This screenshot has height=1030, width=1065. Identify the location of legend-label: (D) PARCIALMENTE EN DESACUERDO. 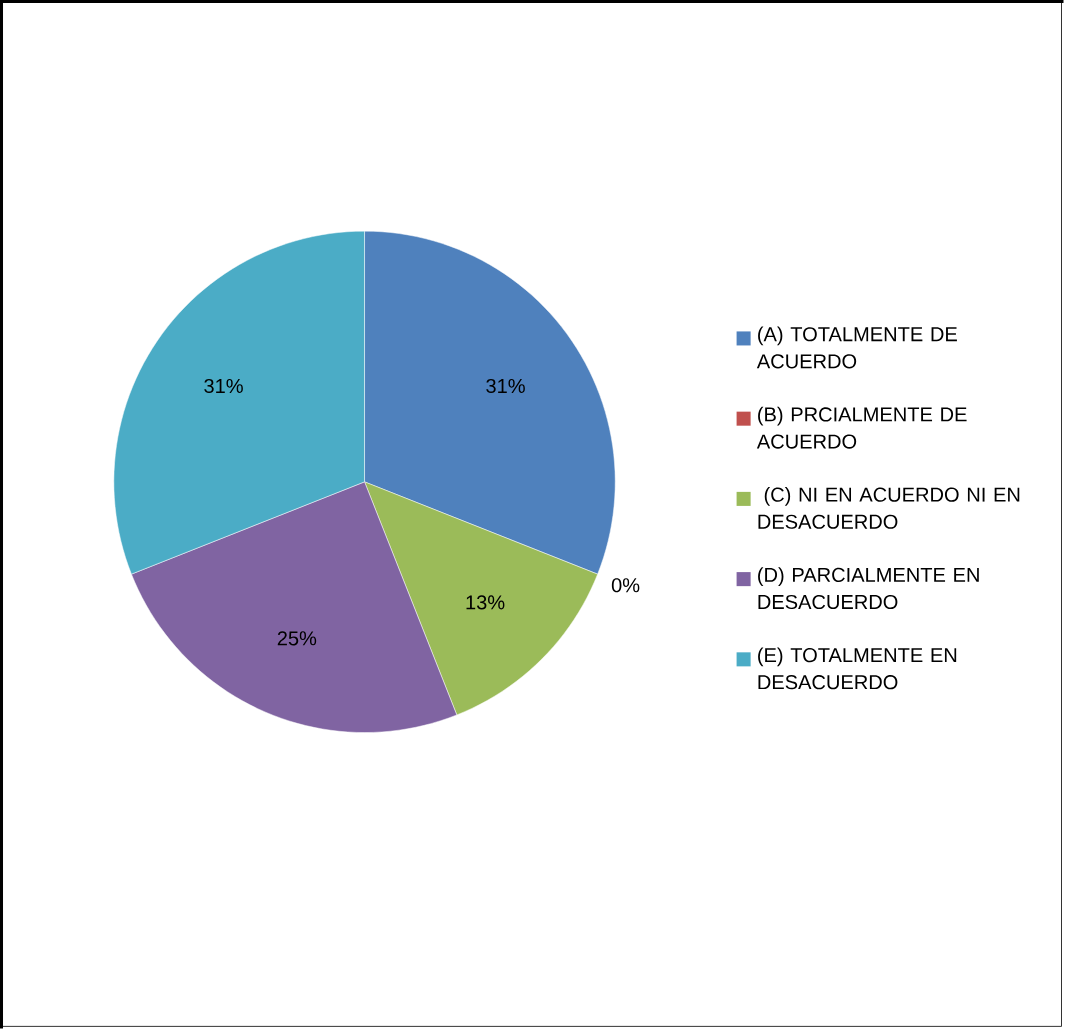
(868, 588).